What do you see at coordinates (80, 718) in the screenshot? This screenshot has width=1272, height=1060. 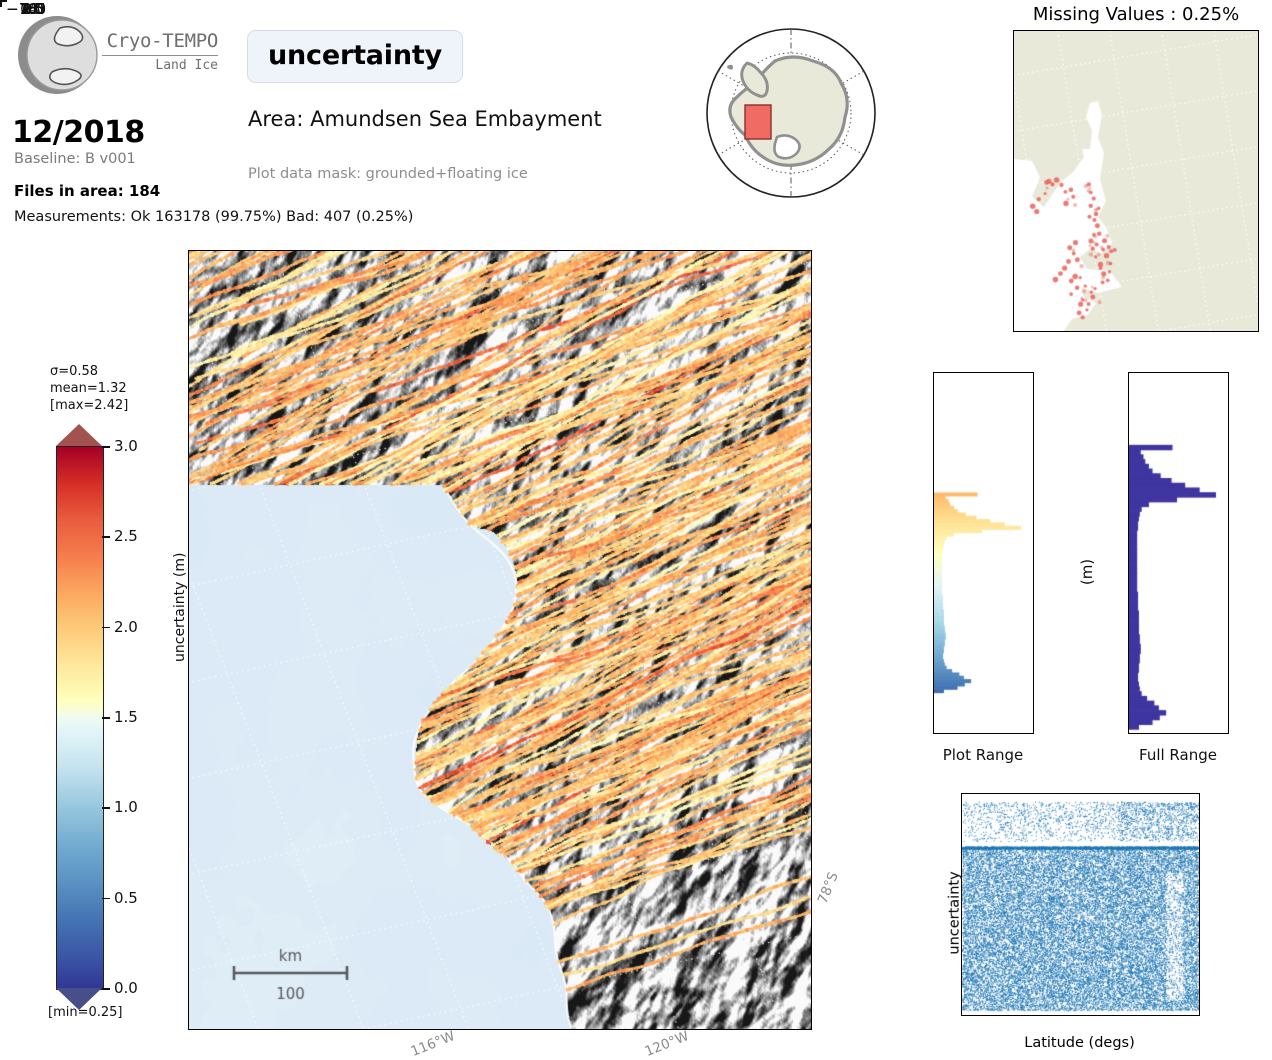 I see `colorbar-gradient` at bounding box center [80, 718].